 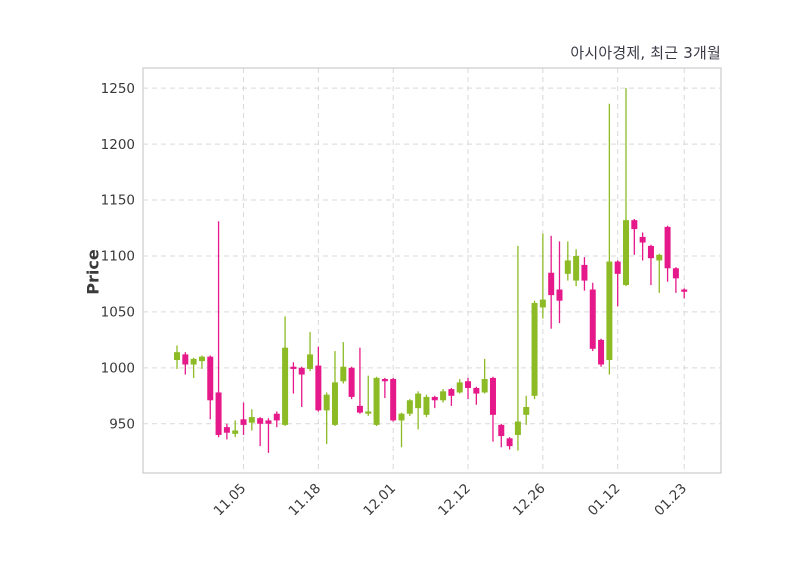 What do you see at coordinates (118, 369) in the screenshot?
I see `y-tick-label: 1000` at bounding box center [118, 369].